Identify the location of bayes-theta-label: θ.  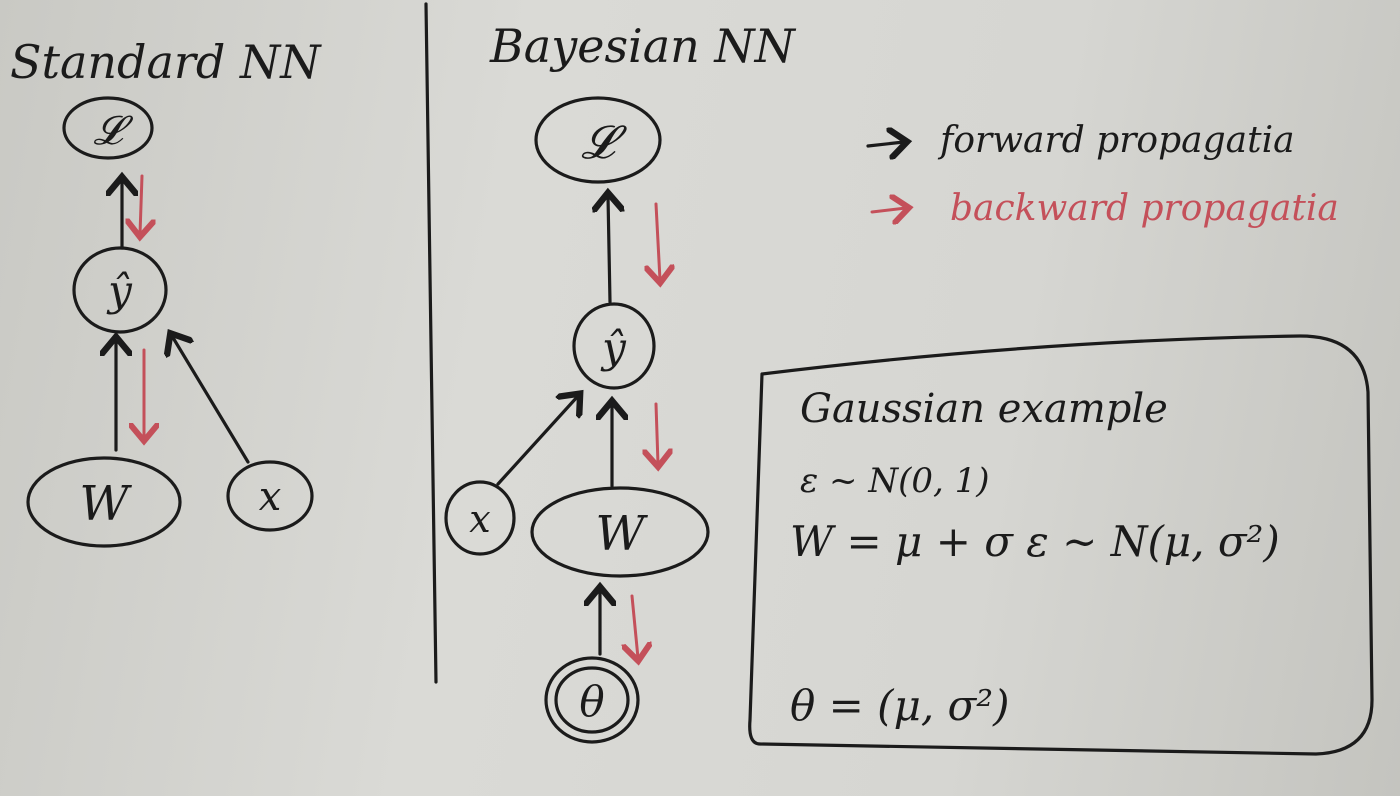
(591, 701).